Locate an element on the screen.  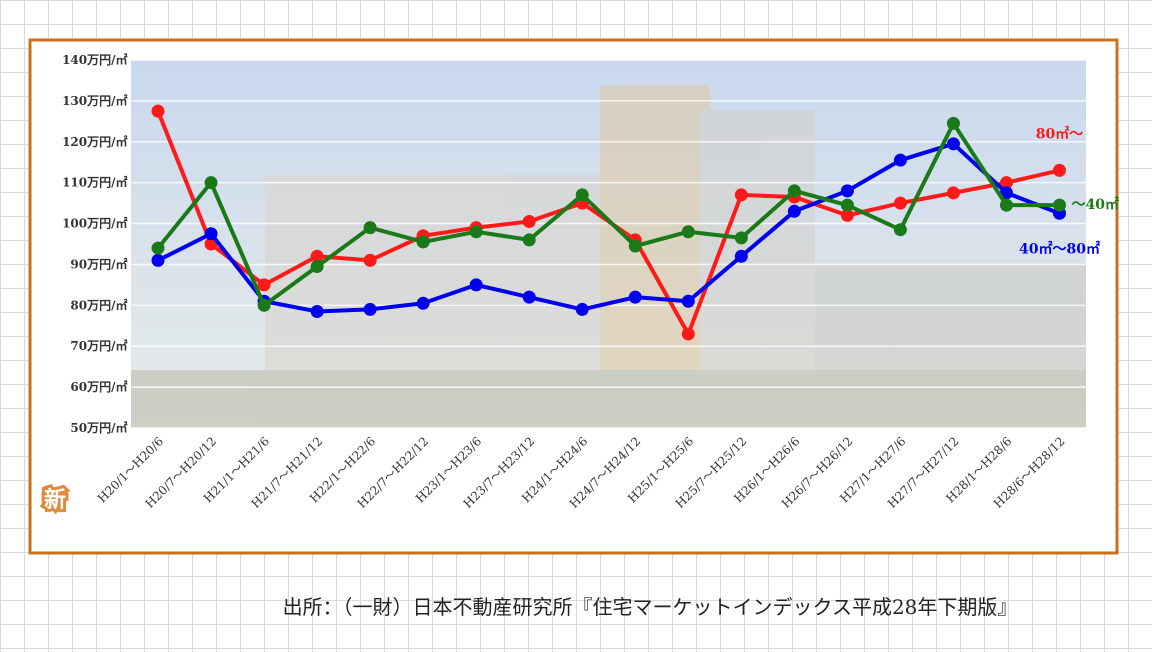
y-tick-label: 50万円/㎡ is located at coordinates (98, 427).